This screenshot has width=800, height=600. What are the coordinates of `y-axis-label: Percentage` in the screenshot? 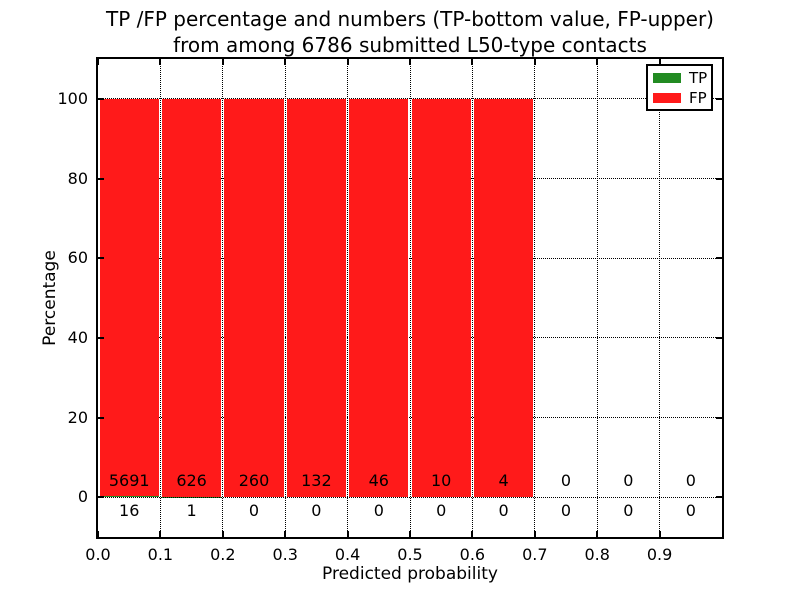 It's located at (50, 298).